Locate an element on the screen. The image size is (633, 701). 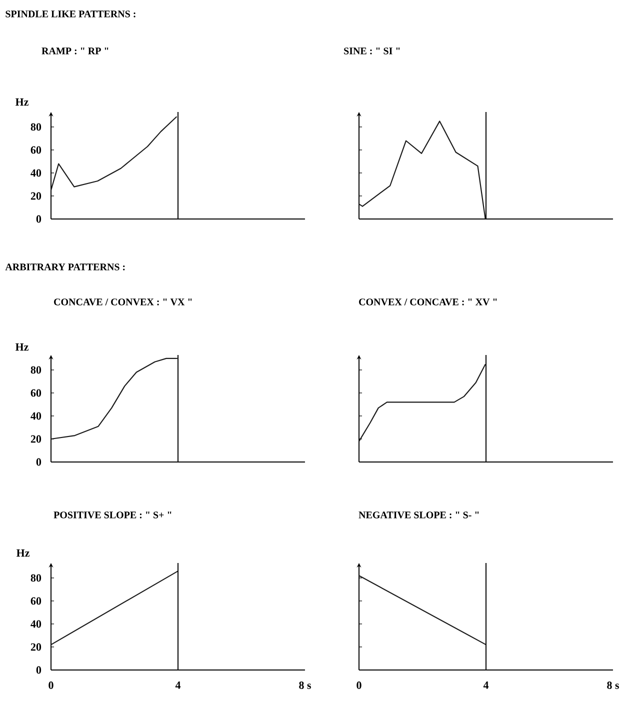
chart-title: POSITIVE SLOPE : " S+ " is located at coordinates (113, 515).